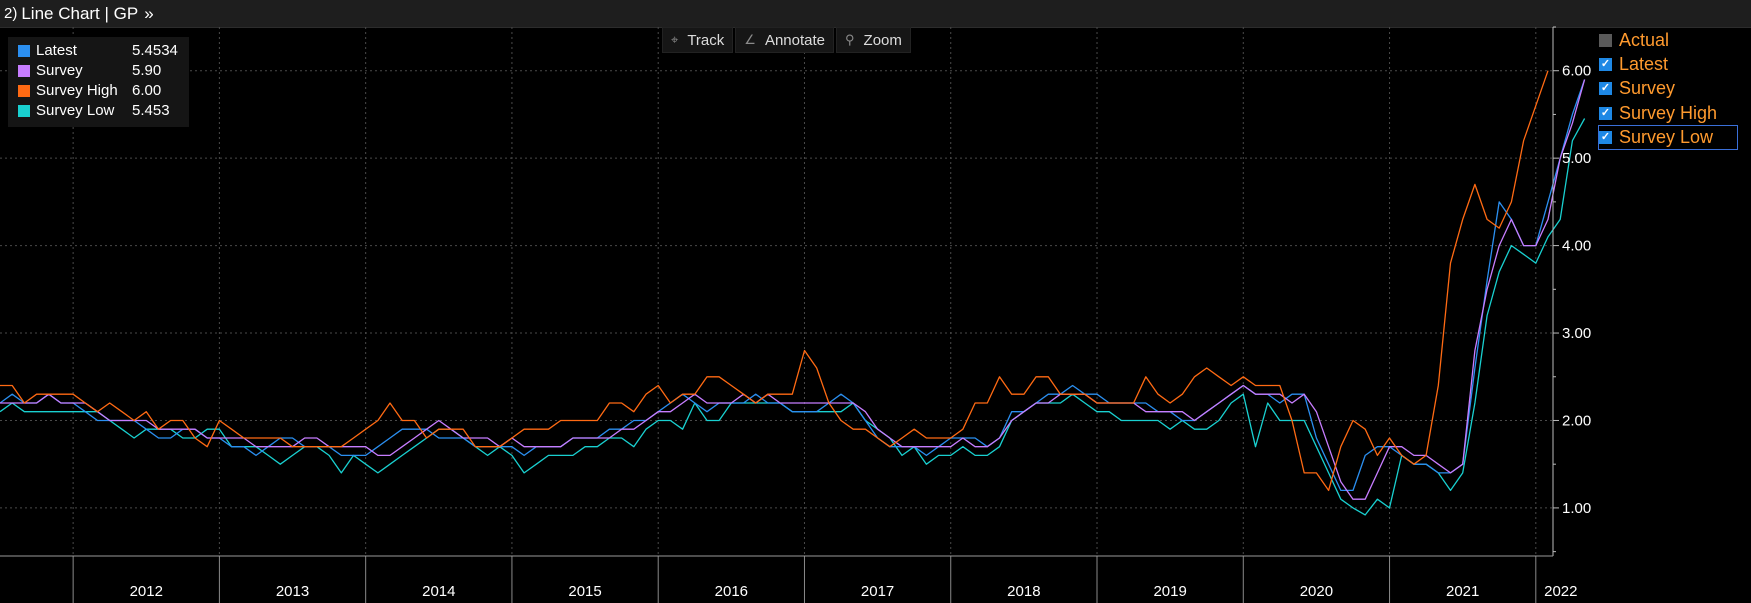 The image size is (1751, 603). I want to click on year-label: 2017, so click(877, 591).